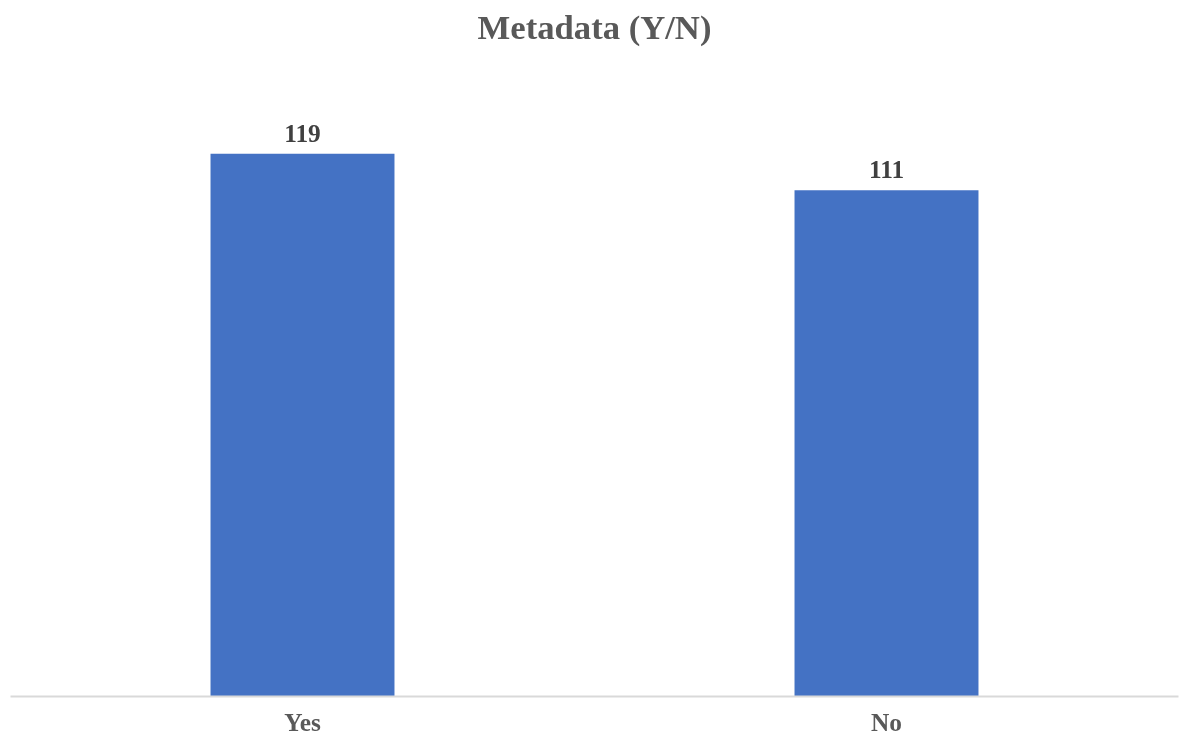 The width and height of the screenshot is (1188, 738). I want to click on data-label: 111, so click(886, 169).